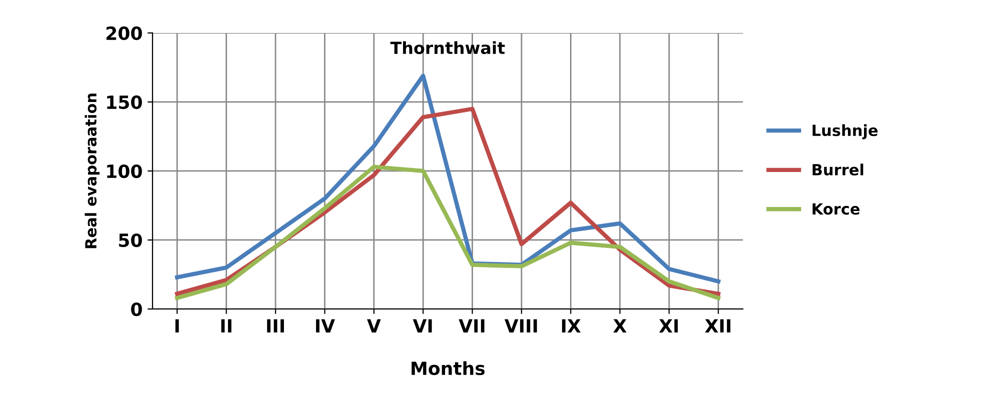 The height and width of the screenshot is (412, 984). I want to click on y-axis-title: Real evaporaation, so click(92, 171).